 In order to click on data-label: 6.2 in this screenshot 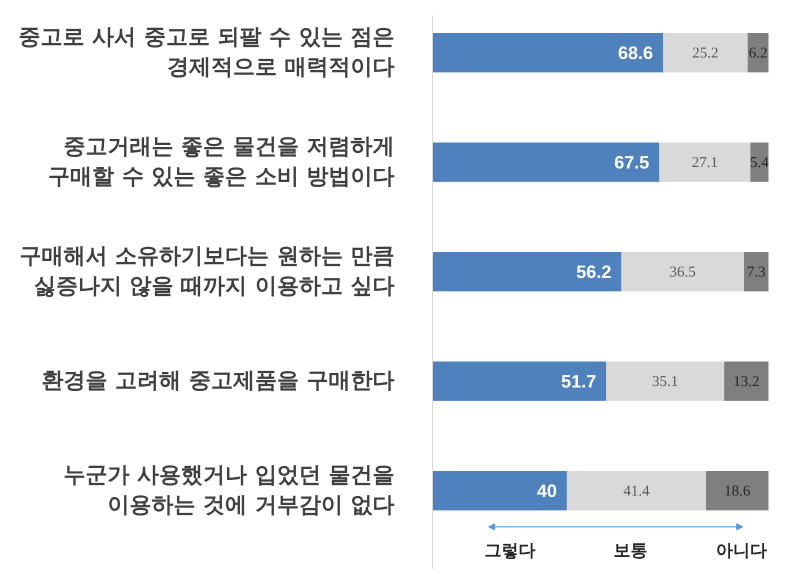, I will do `click(758, 54)`.